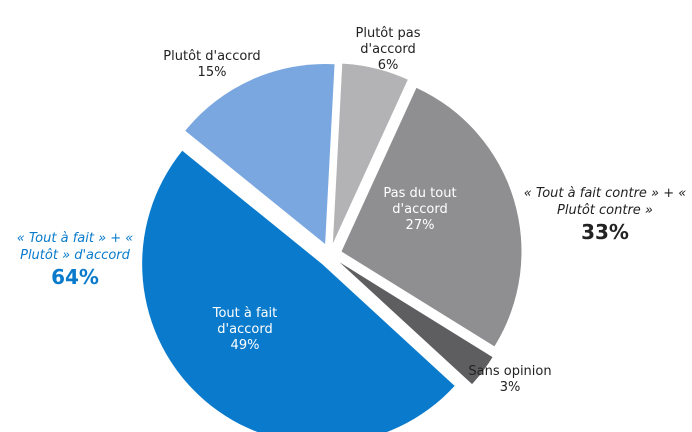  Describe the element at coordinates (510, 387) in the screenshot. I see `slice-value: 3%` at that location.